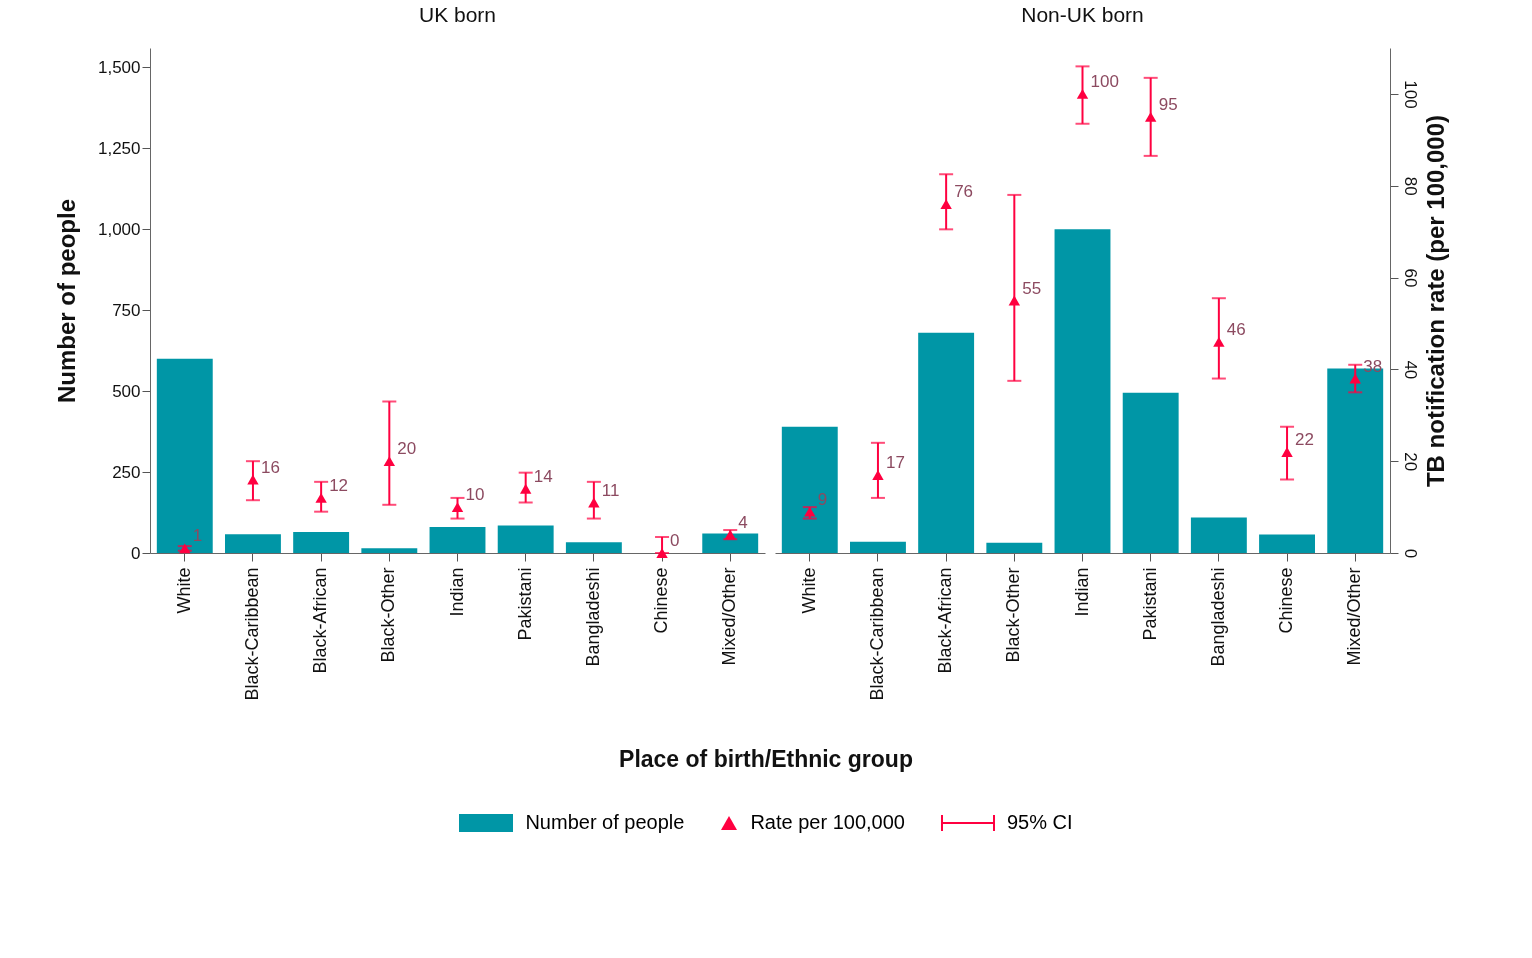 The image size is (1532, 958). Describe the element at coordinates (126, 310) in the screenshot. I see `y-tick-label: 750` at that location.